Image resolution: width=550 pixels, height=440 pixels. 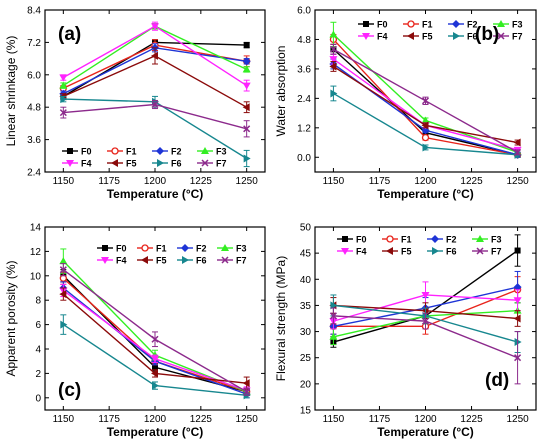 I want to click on legend-label-F3: F3, so click(x=221, y=152).